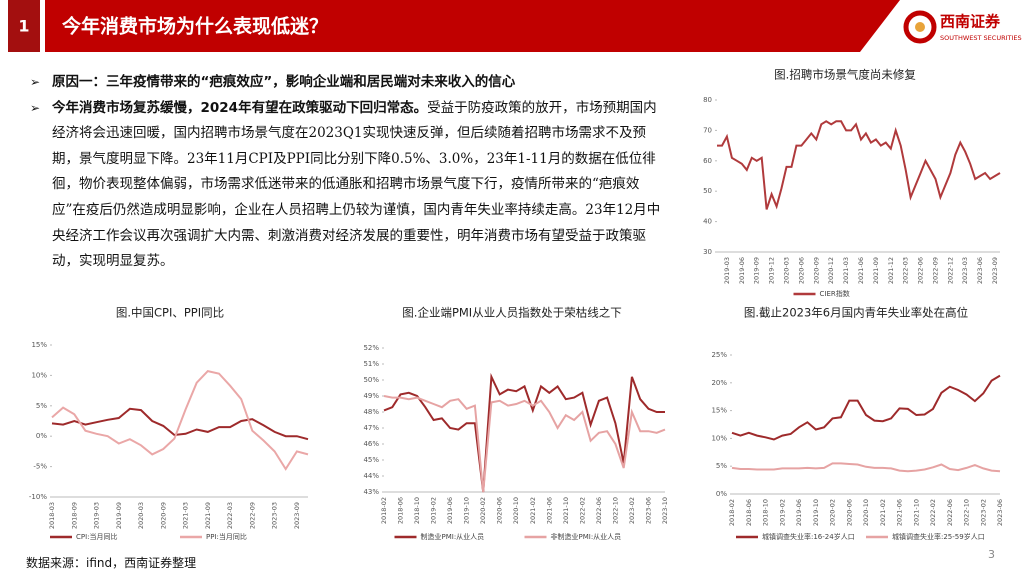 Image resolution: width=1024 pixels, height=576 pixels. What do you see at coordinates (981, 38) in the screenshot?
I see `logo-subtext: SOUTHWEST SECURITIES` at bounding box center [981, 38].